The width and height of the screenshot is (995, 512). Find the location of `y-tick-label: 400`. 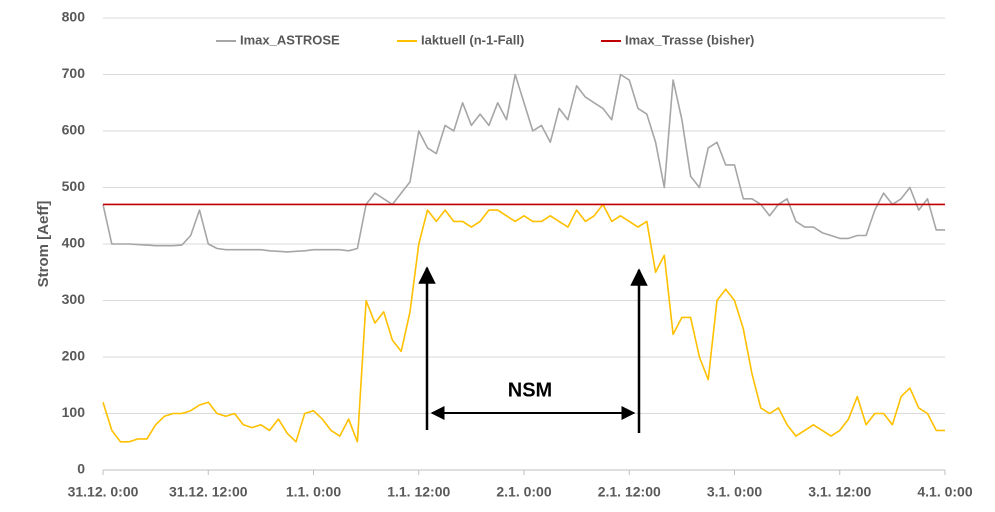

y-tick-label: 400 is located at coordinates (74, 243).